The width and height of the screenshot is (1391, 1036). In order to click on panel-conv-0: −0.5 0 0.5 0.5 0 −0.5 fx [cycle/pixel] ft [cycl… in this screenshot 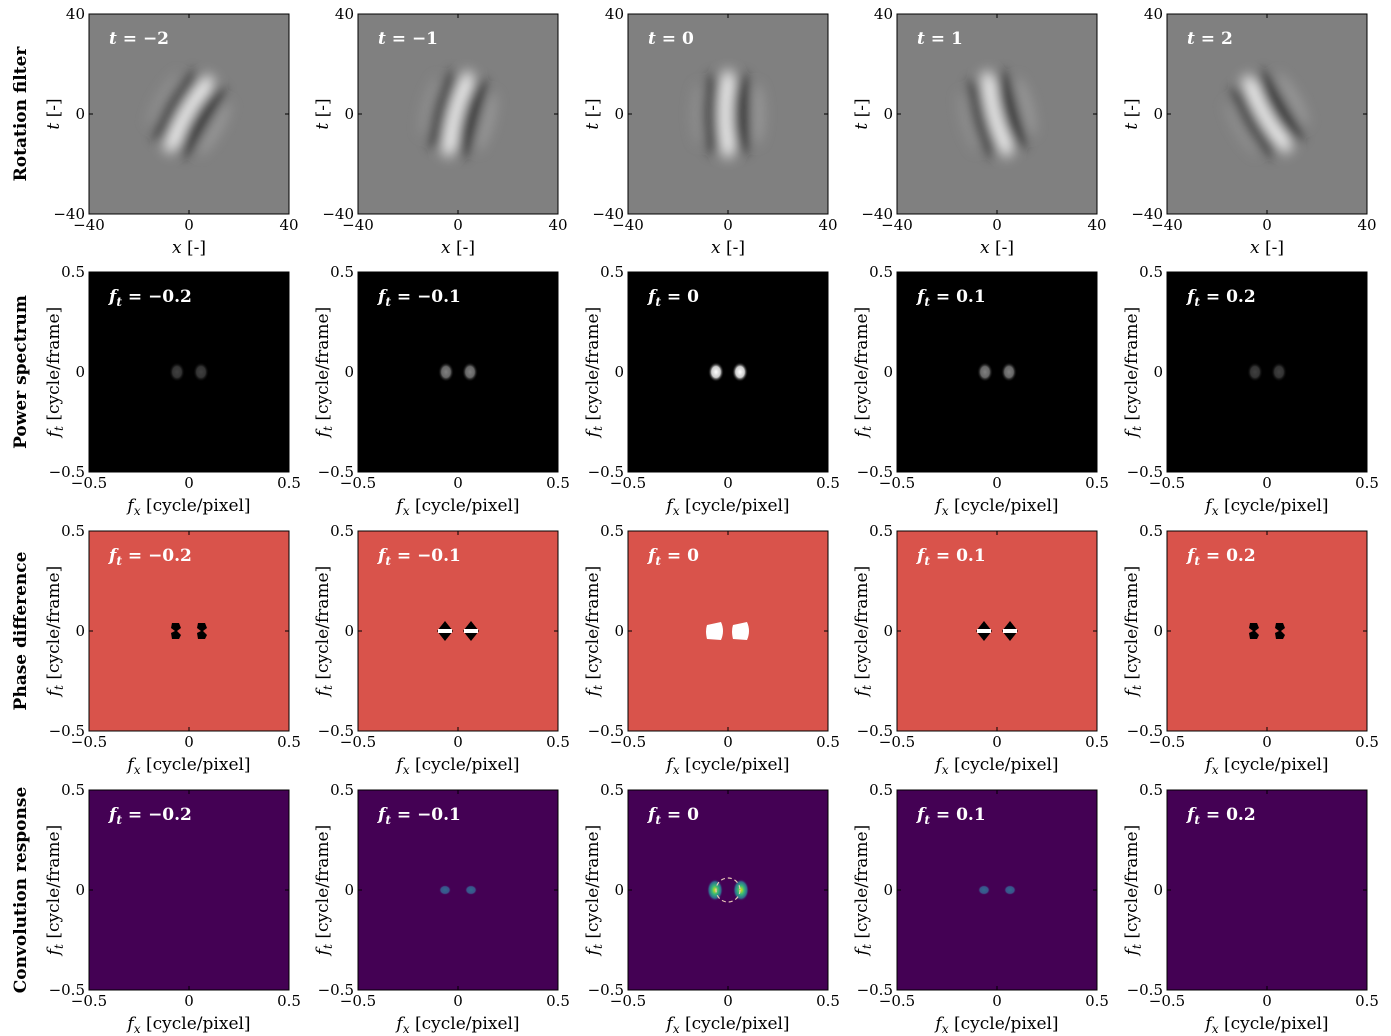, I will do `click(172, 908)`.